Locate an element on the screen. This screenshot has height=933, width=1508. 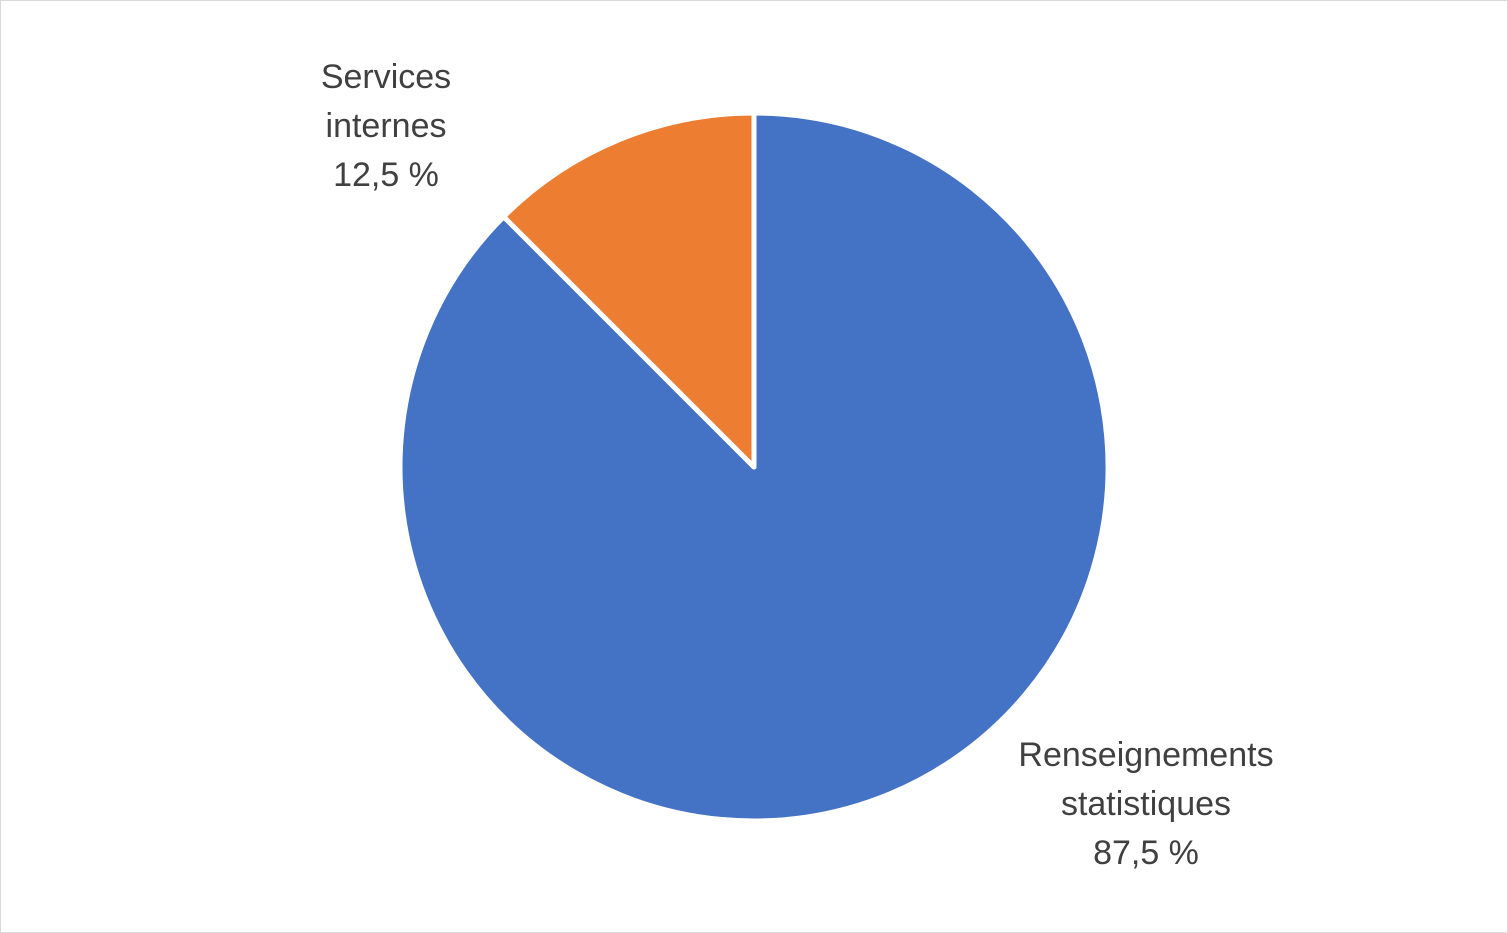
label-services-internes-line-2: internes is located at coordinates (386, 126).